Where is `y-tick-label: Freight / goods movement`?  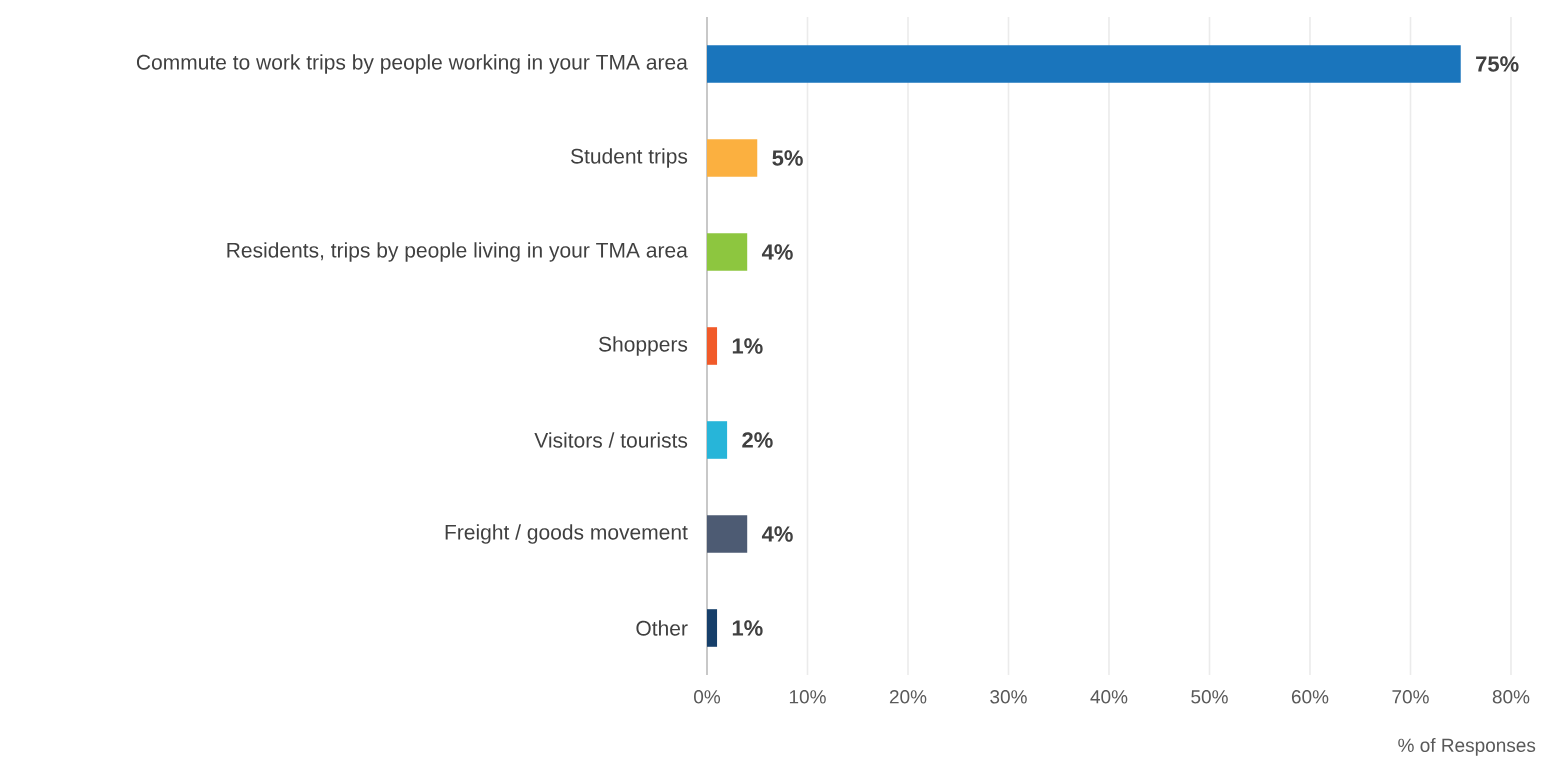 y-tick-label: Freight / goods movement is located at coordinates (566, 534).